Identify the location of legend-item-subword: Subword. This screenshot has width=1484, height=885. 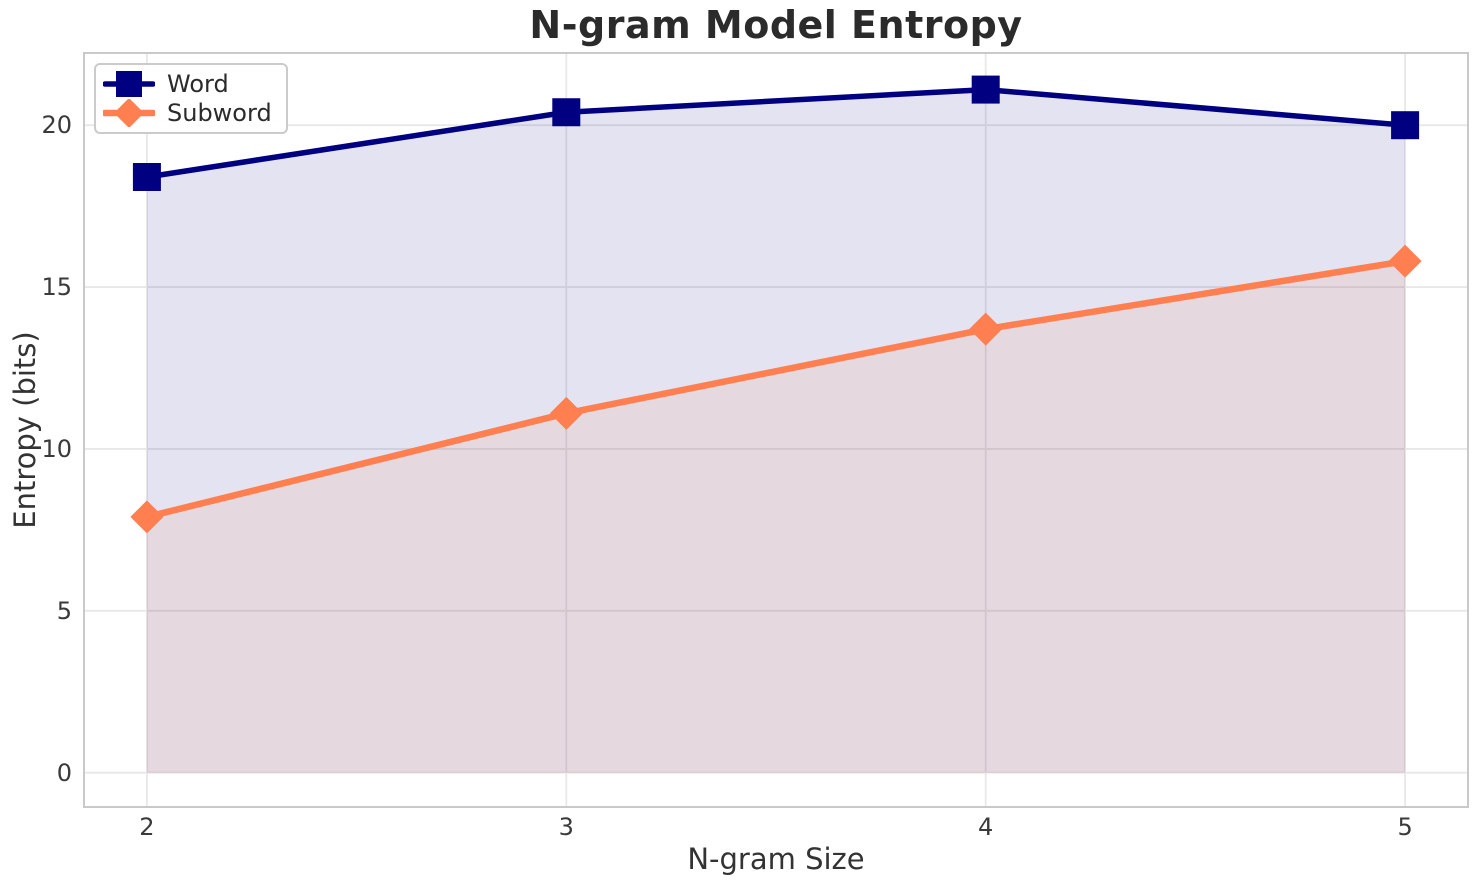
(187, 113).